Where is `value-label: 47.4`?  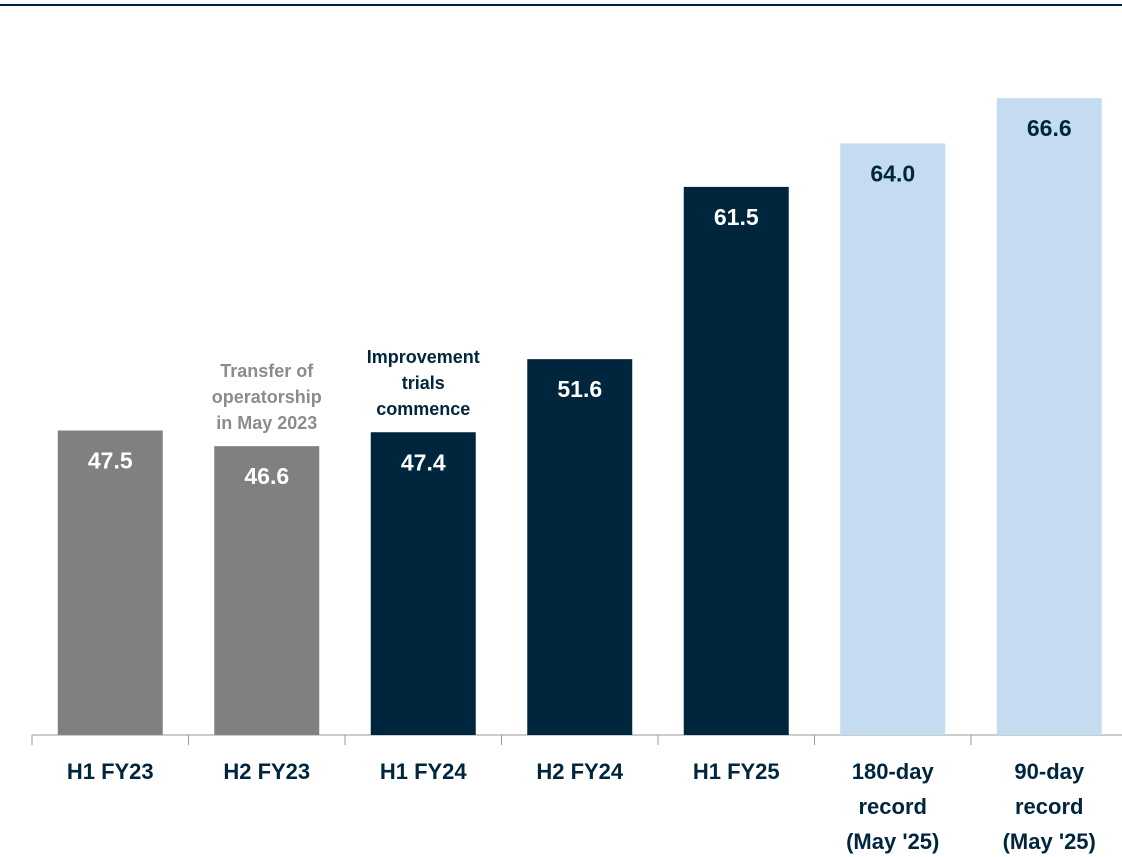
value-label: 47.4 is located at coordinates (423, 462).